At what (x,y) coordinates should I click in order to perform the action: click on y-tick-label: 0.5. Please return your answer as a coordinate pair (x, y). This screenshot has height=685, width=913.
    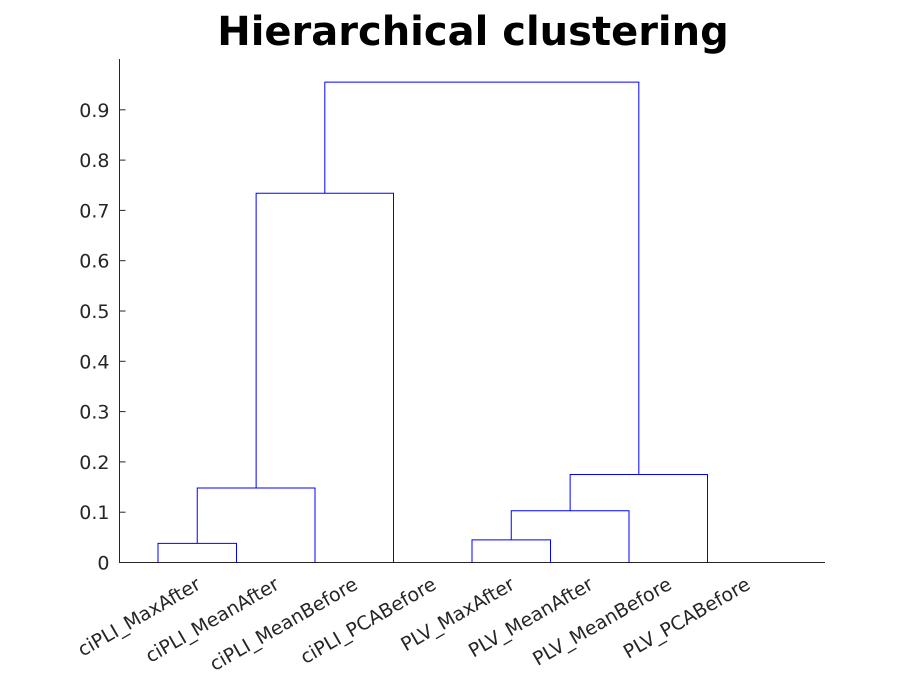
    Looking at the image, I should click on (94, 312).